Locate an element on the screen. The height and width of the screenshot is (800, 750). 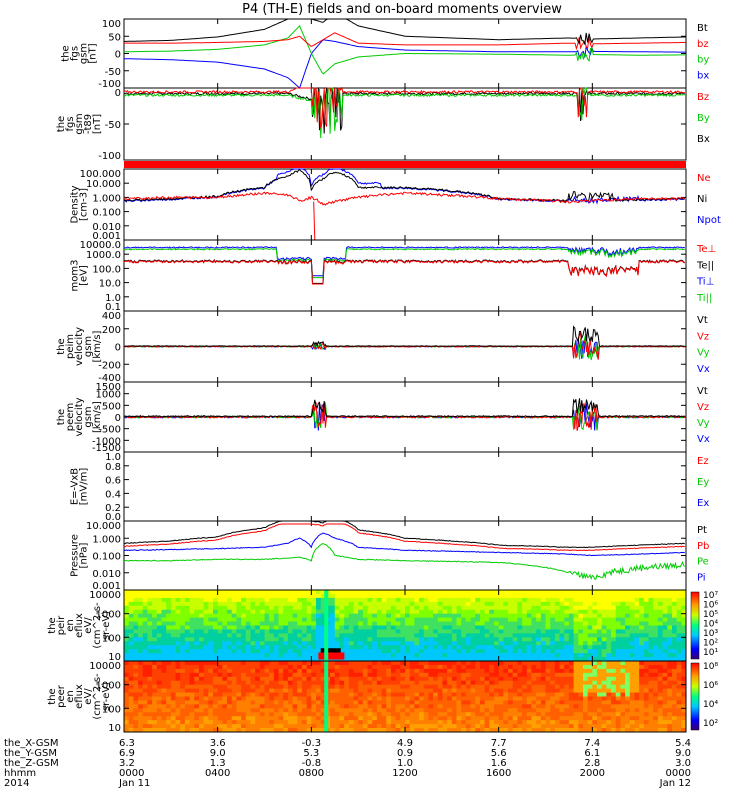
panel-frame is located at coordinates (405, 275).